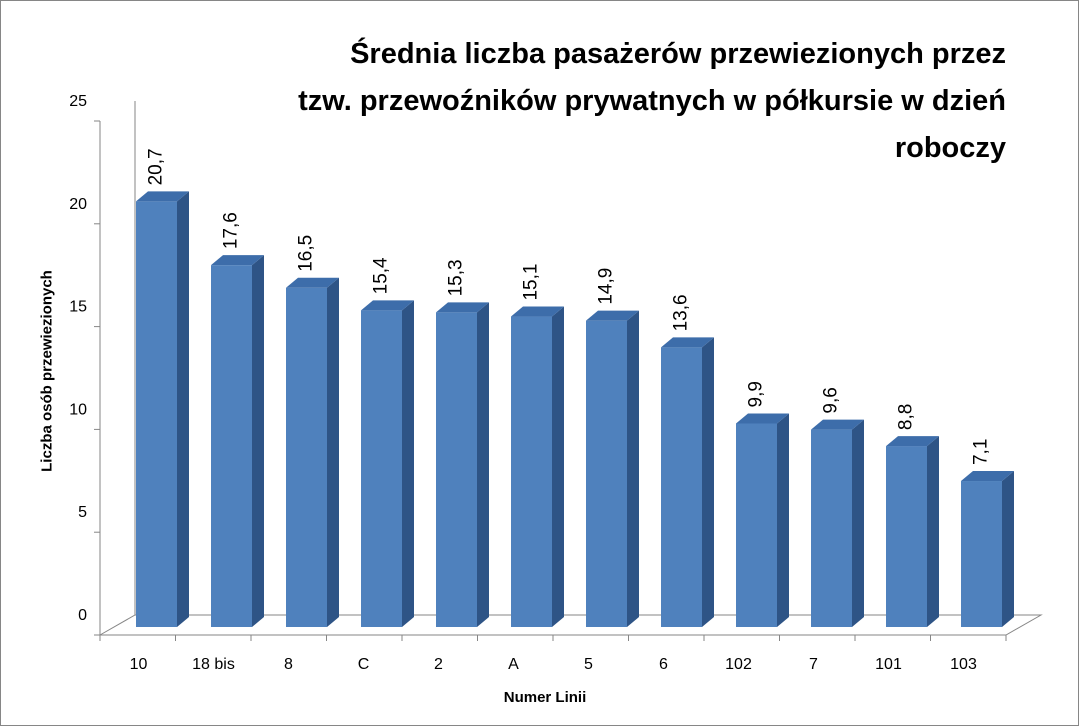 The image size is (1079, 726). I want to click on y-tick-label: 0, so click(82, 615).